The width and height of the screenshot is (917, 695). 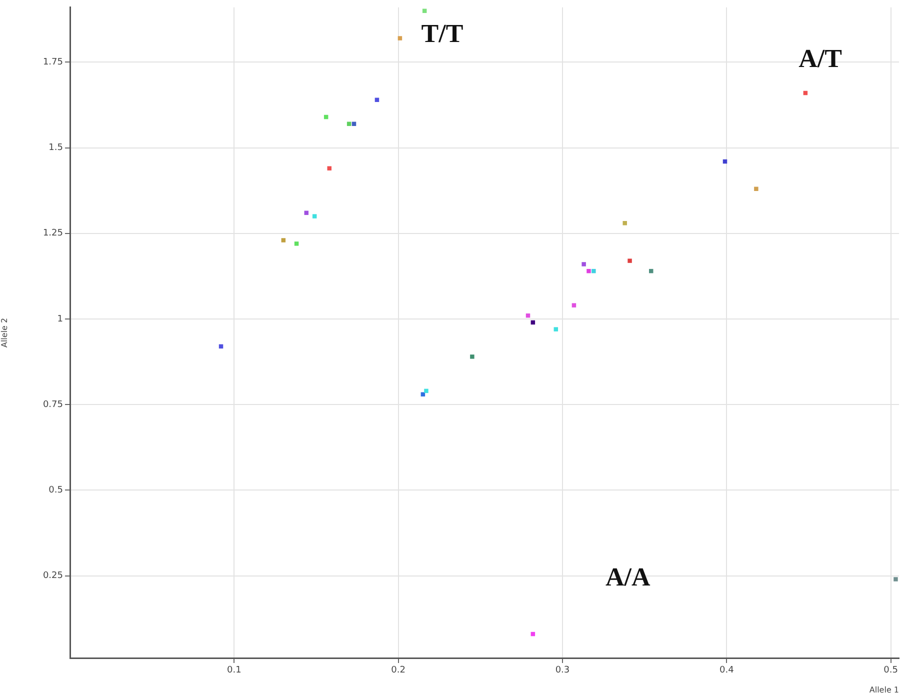 I want to click on y-tick-label: 0.5, so click(x=55, y=491).